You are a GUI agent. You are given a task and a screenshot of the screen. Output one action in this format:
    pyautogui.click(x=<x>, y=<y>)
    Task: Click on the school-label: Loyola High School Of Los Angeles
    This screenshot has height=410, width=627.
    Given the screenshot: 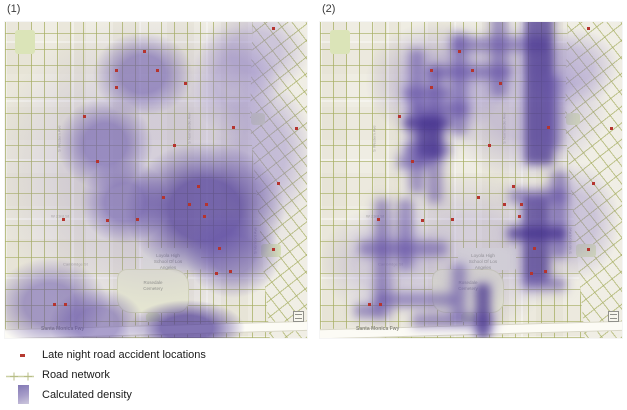 What is the action you would take?
    pyautogui.click(x=483, y=262)
    